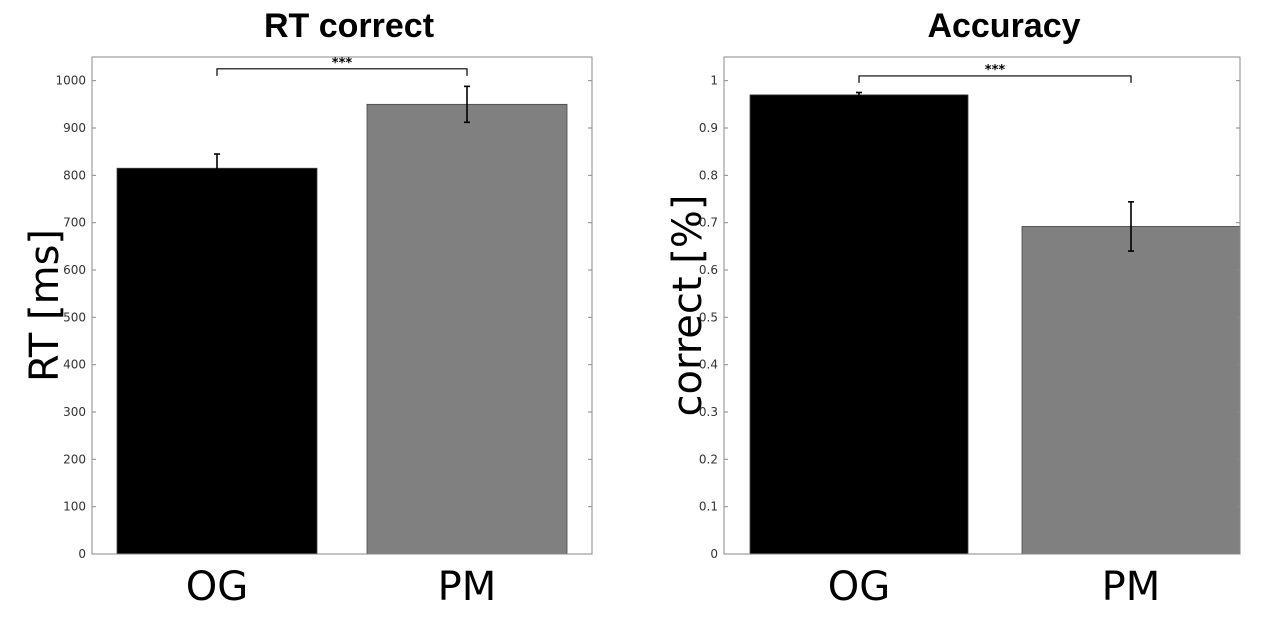 Image resolution: width=1280 pixels, height=617 pixels. Describe the element at coordinates (45, 305) in the screenshot. I see `y-axis-label: RT [ms]` at that location.